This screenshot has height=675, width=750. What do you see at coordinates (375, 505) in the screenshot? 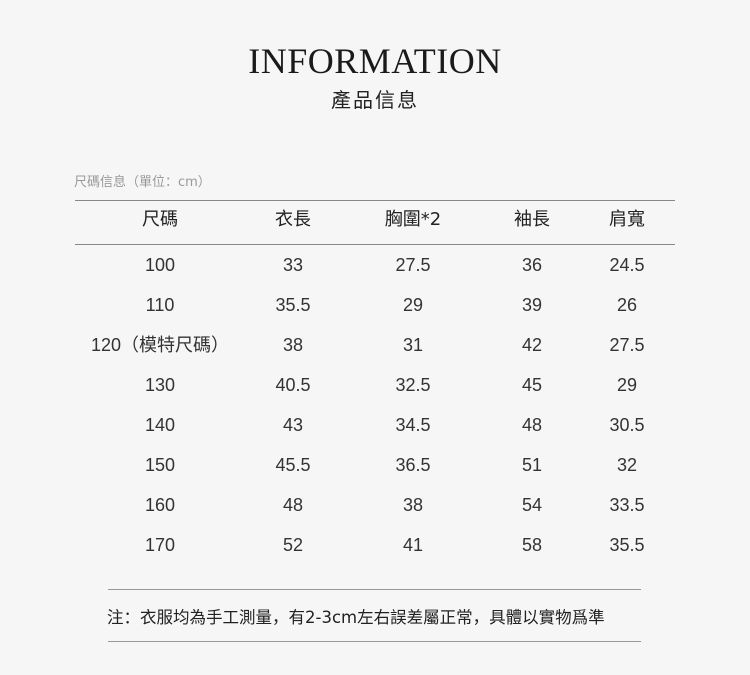
I see `table-row: 160 48 38 54 33.5` at bounding box center [375, 505].